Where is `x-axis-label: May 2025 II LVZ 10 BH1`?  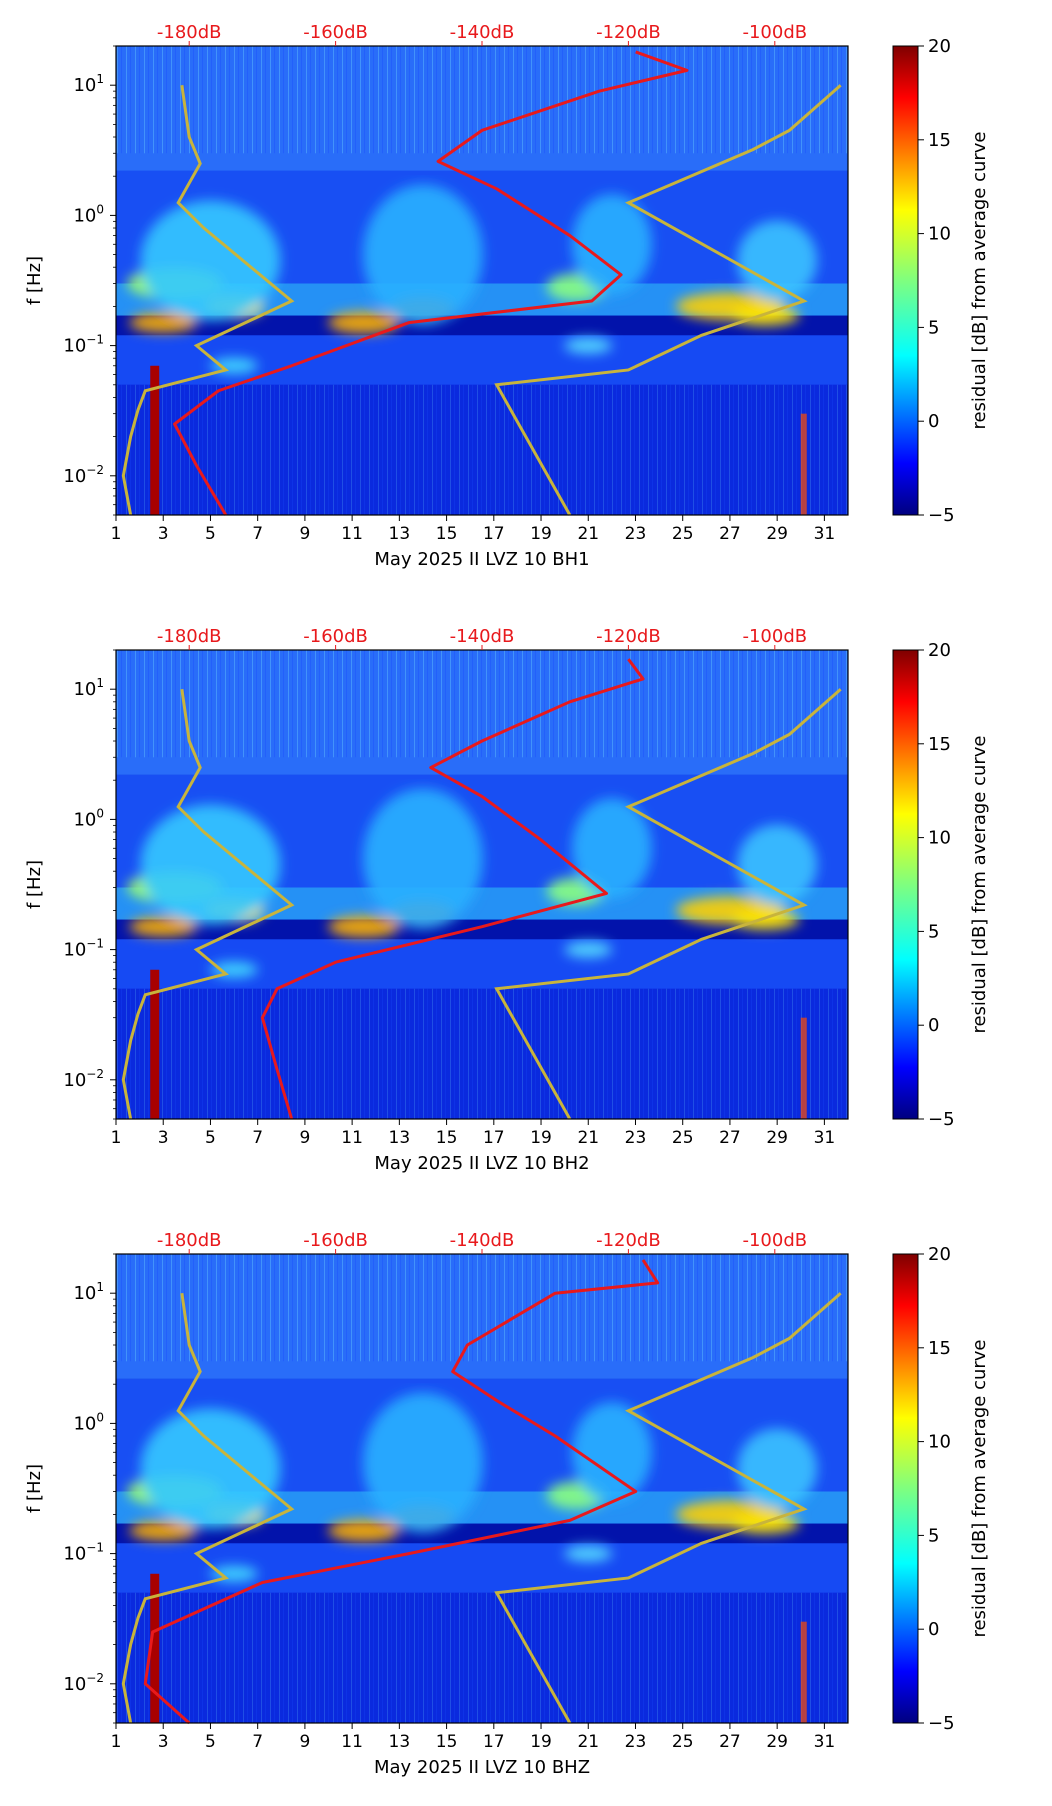
x-axis-label: May 2025 II LVZ 10 BH1 is located at coordinates (481, 559).